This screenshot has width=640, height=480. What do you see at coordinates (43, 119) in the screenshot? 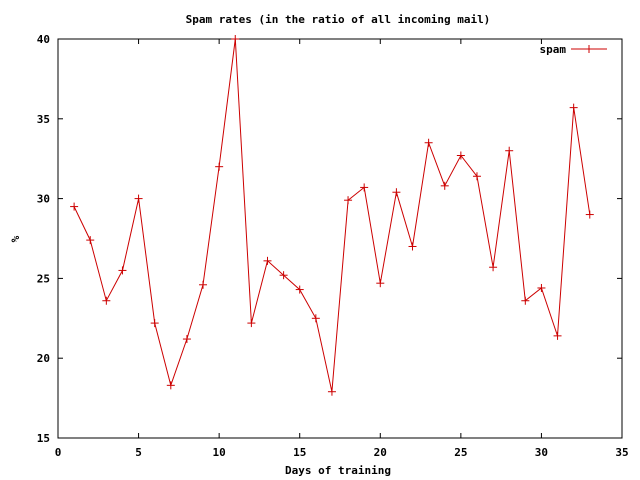
I see `y-tick-label: 35` at bounding box center [43, 119].